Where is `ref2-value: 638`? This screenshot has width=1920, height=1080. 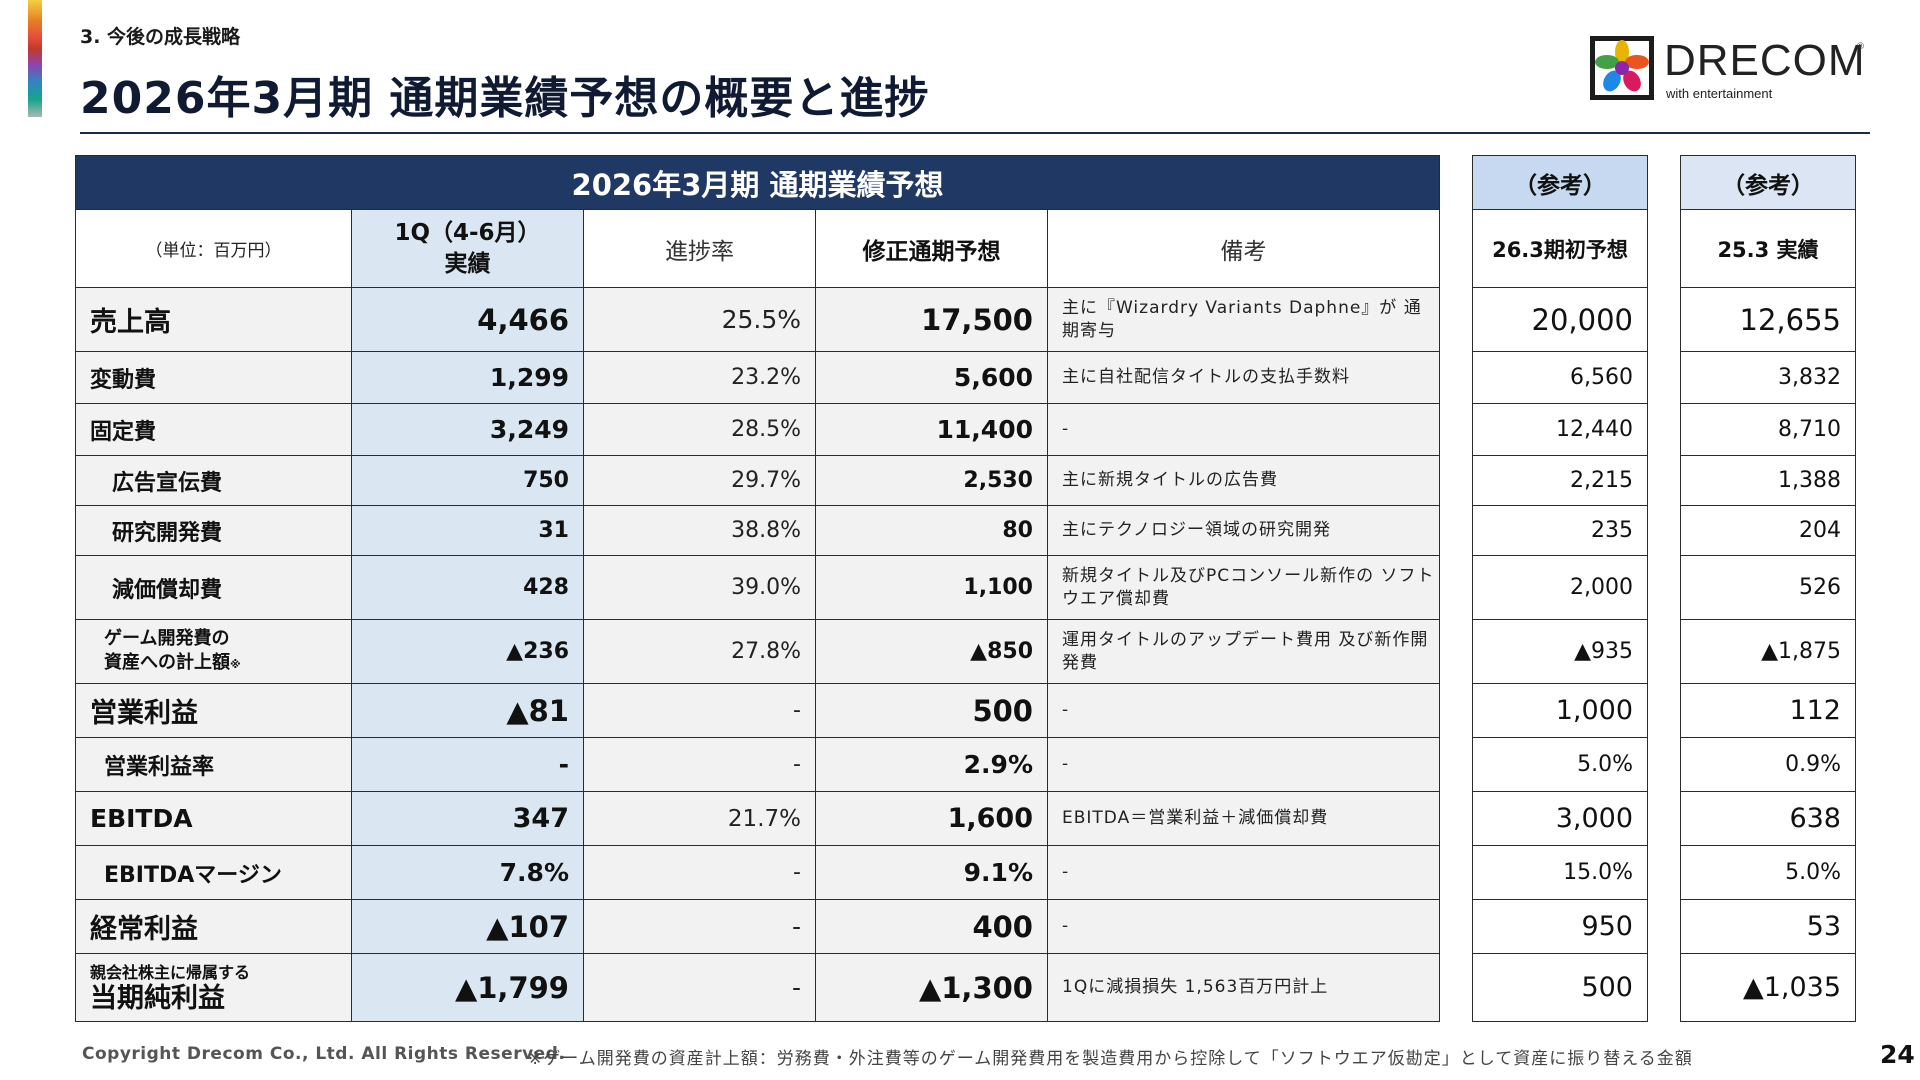
ref2-value: 638 is located at coordinates (1768, 818).